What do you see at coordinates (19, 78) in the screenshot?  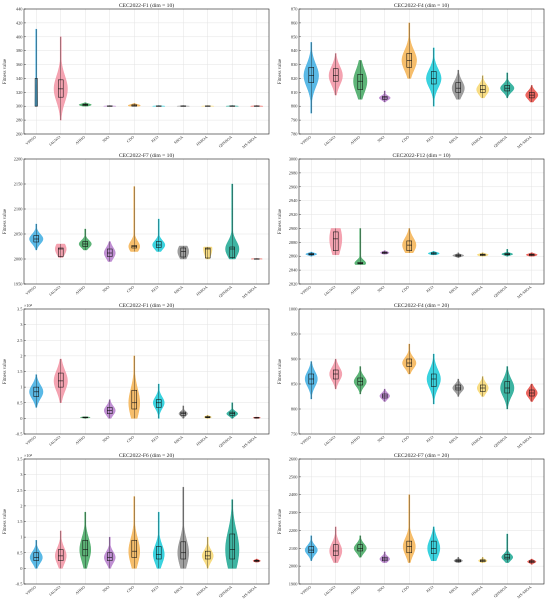 I see `y-tick-label: 340` at bounding box center [19, 78].